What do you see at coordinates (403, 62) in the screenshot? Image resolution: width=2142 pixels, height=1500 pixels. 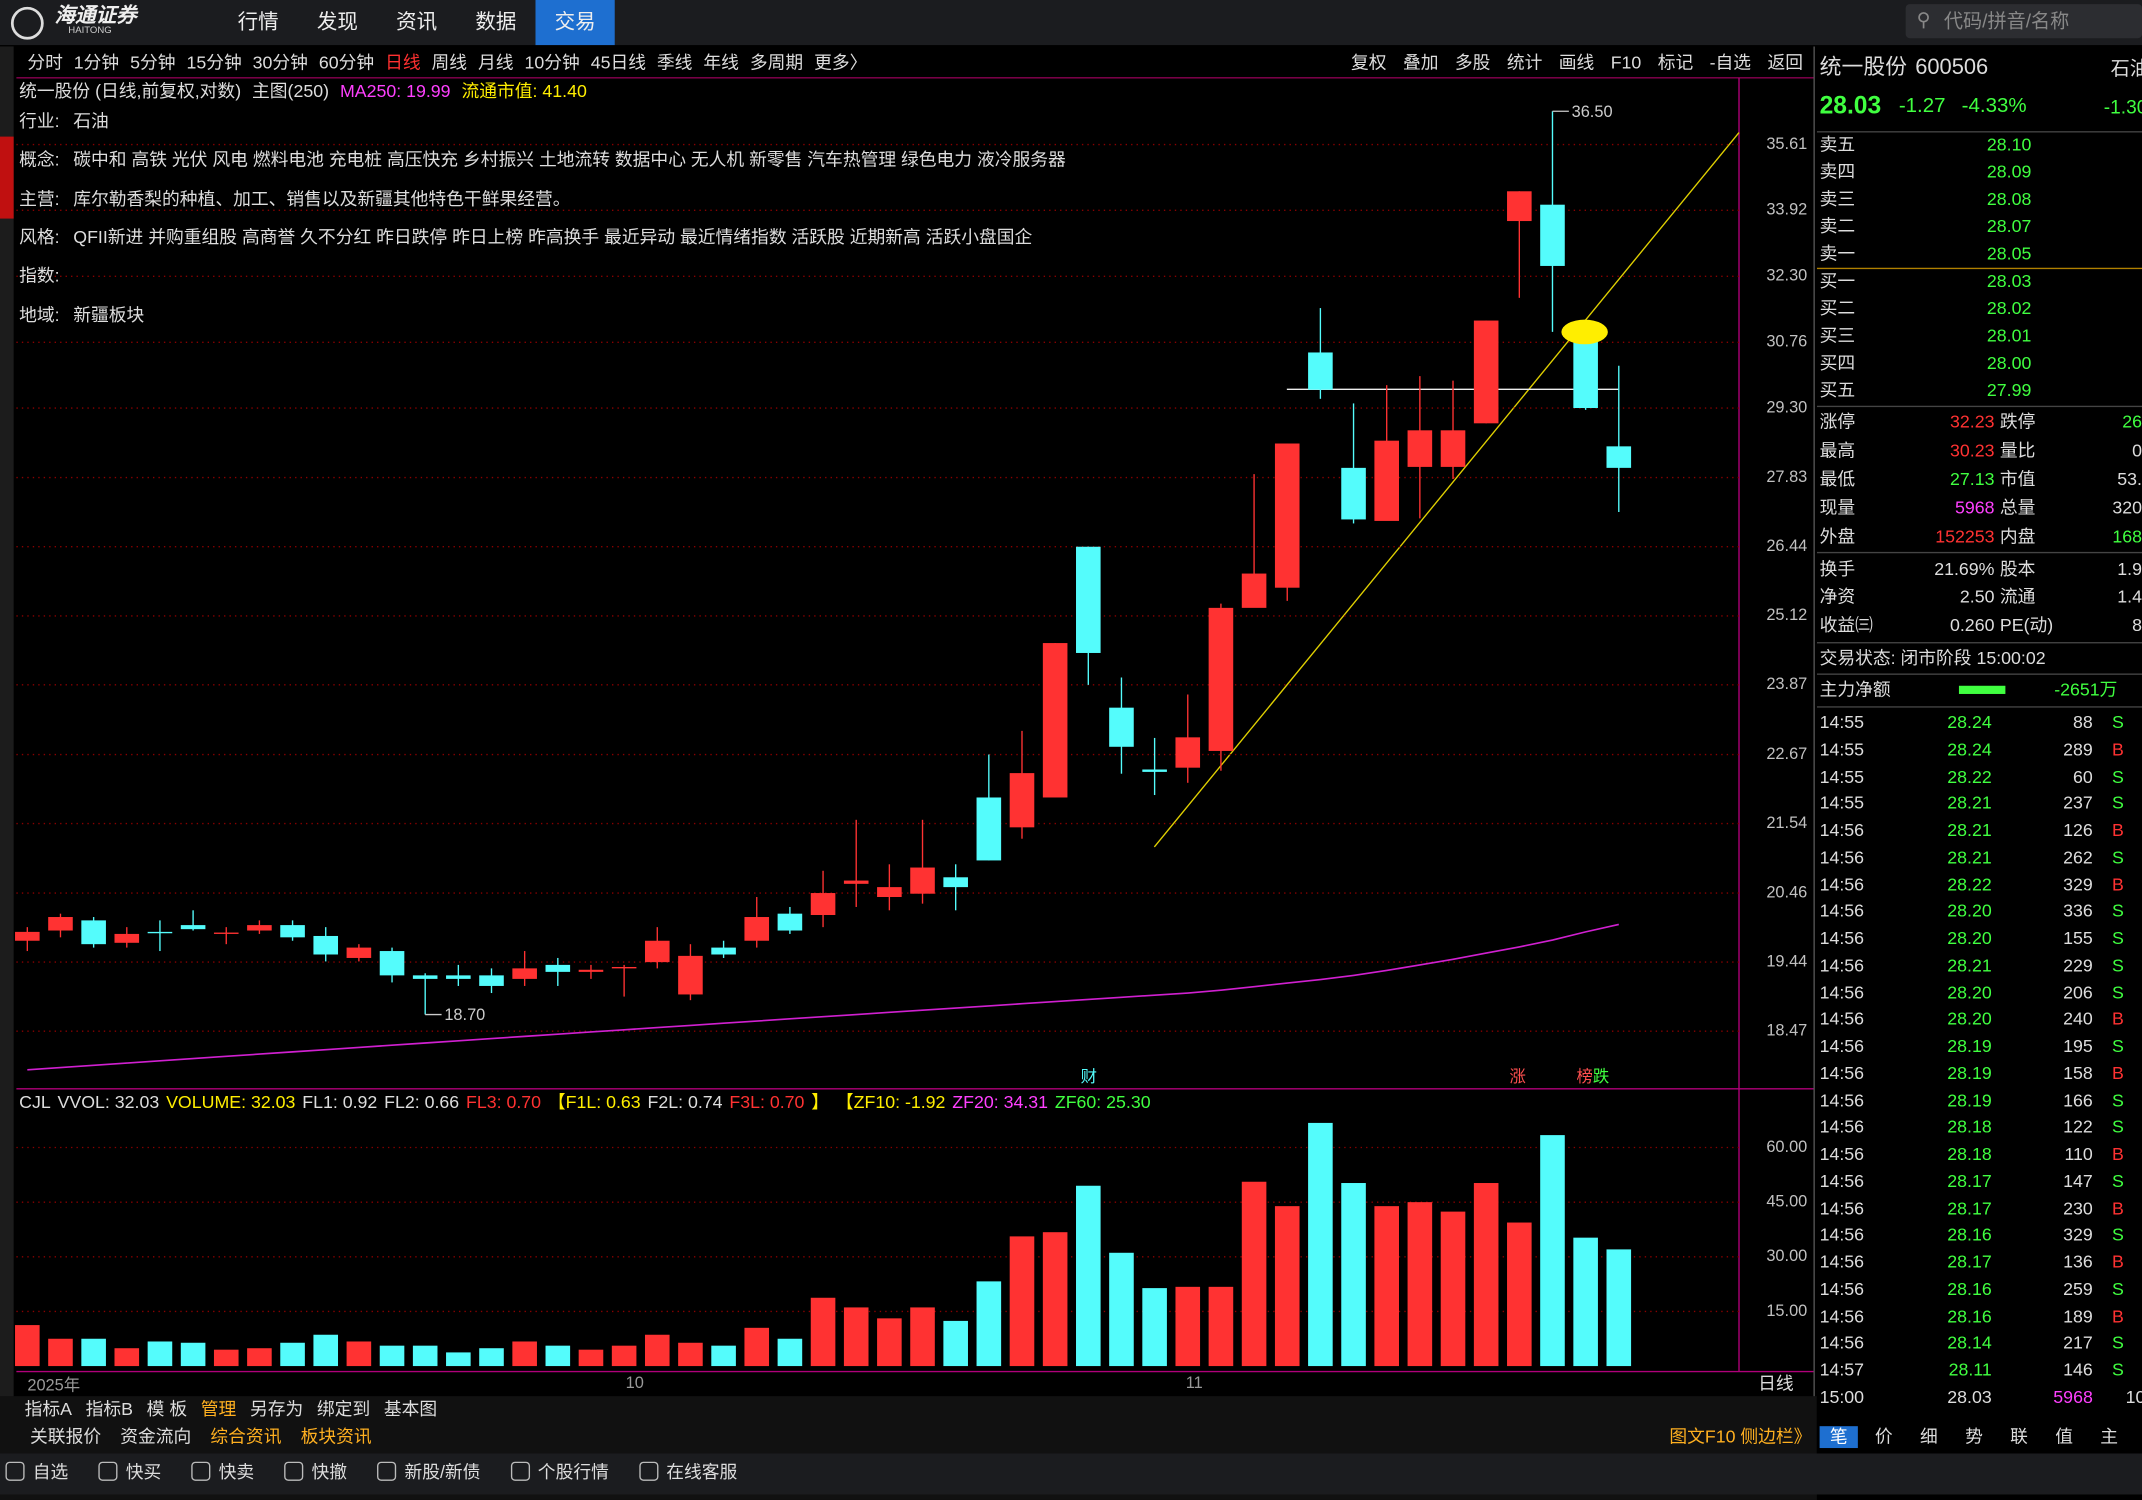 I see `period: 日线` at bounding box center [403, 62].